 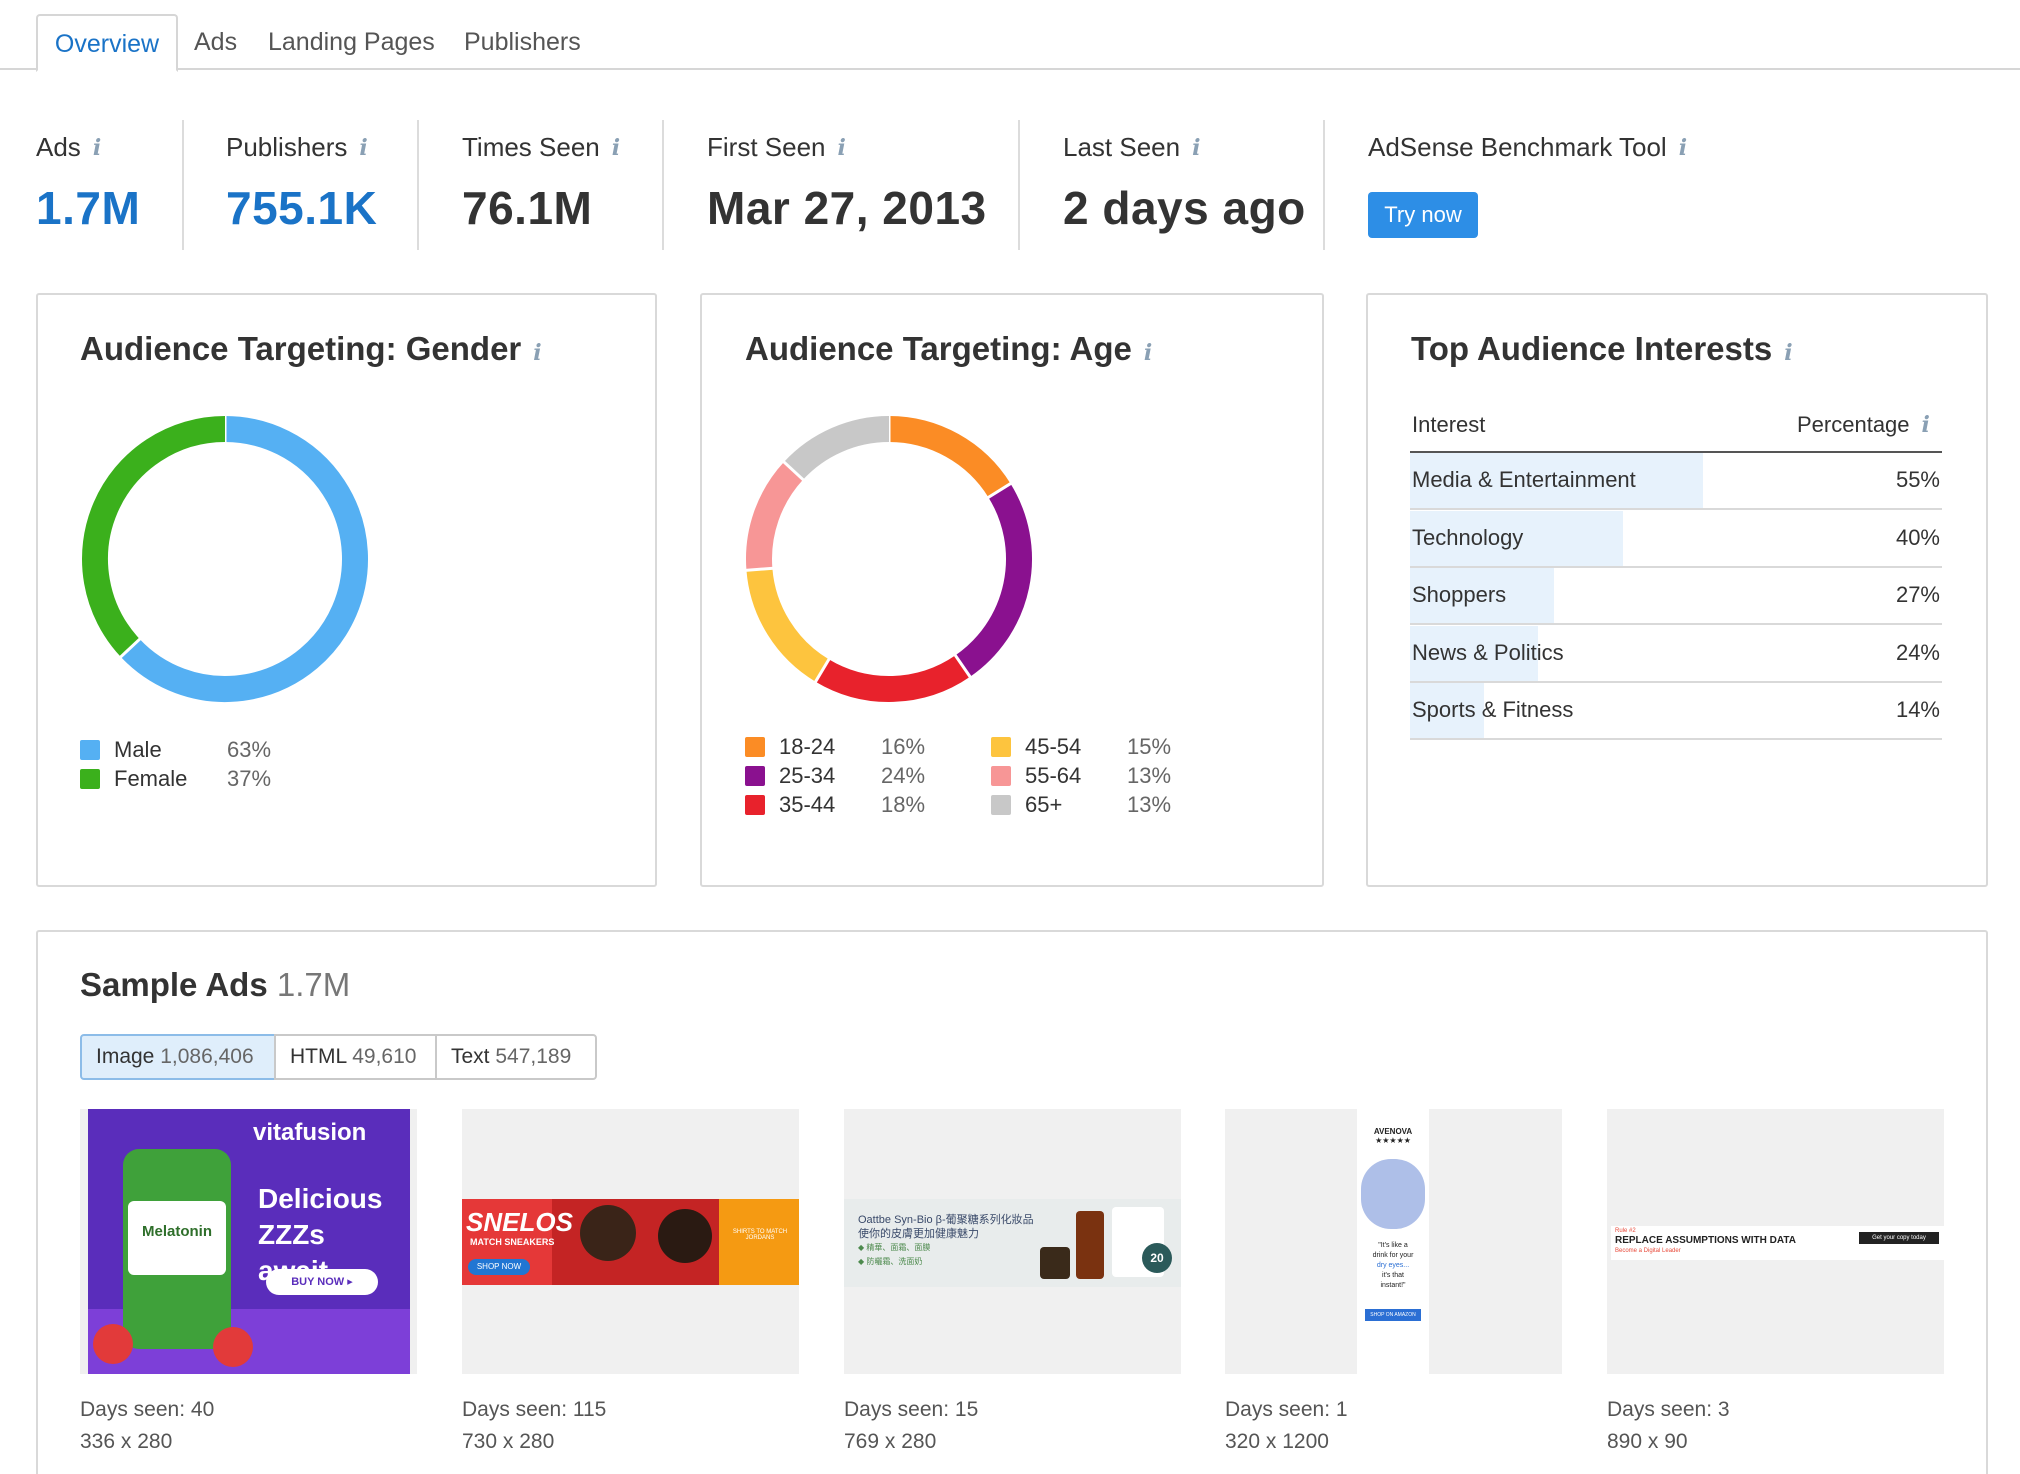 I want to click on metric-publishers: Publishers i 755.1K, so click(x=301, y=183).